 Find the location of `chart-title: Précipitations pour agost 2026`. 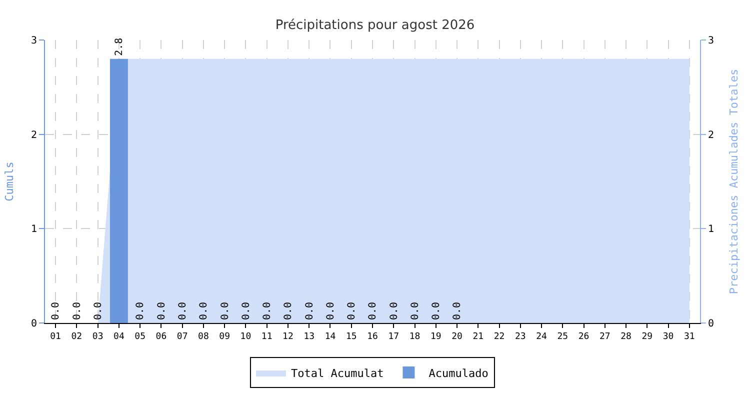

chart-title: Précipitations pour agost 2026 is located at coordinates (375, 26).